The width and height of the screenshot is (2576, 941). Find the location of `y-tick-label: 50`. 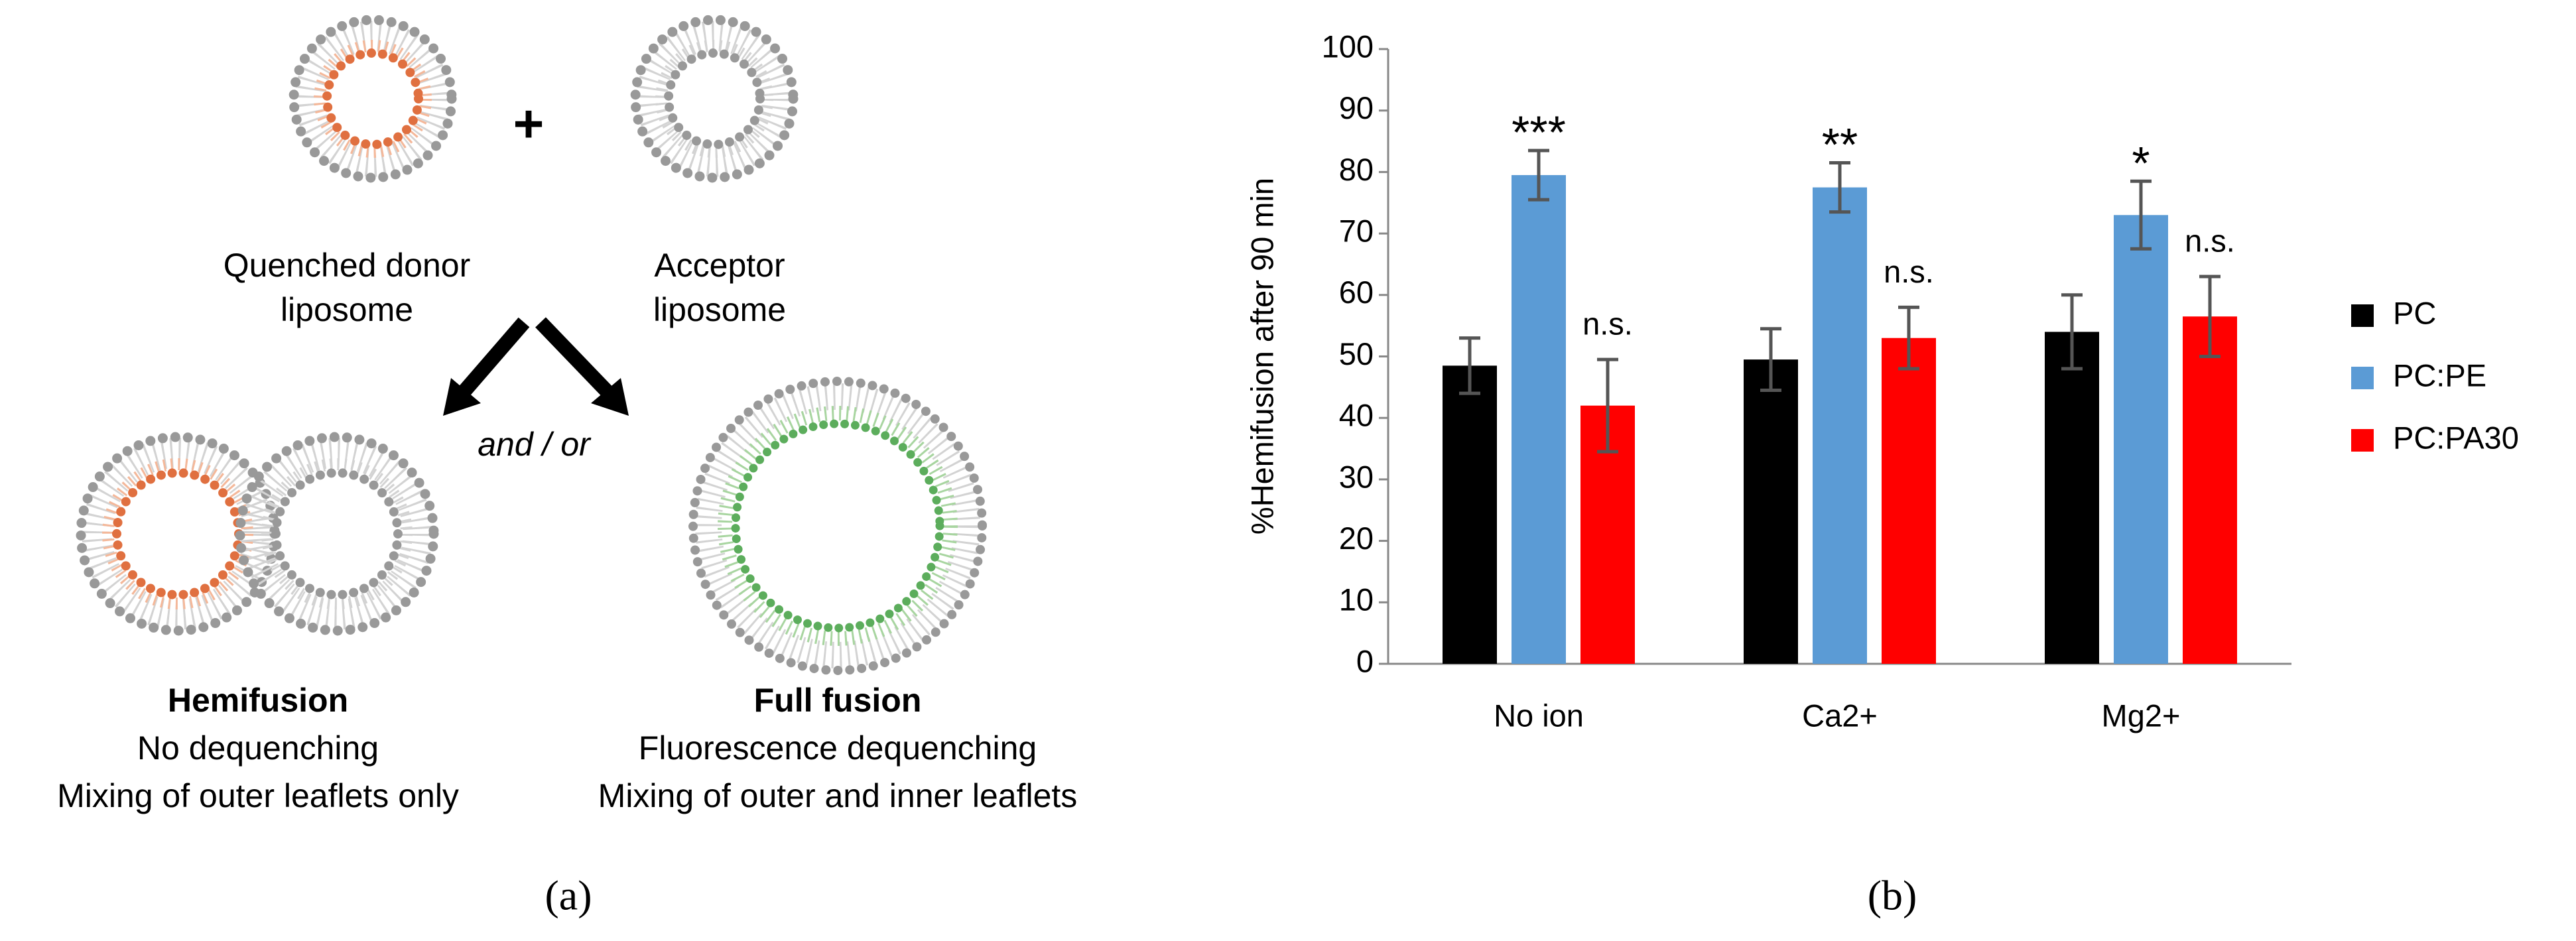

y-tick-label: 50 is located at coordinates (1357, 354).